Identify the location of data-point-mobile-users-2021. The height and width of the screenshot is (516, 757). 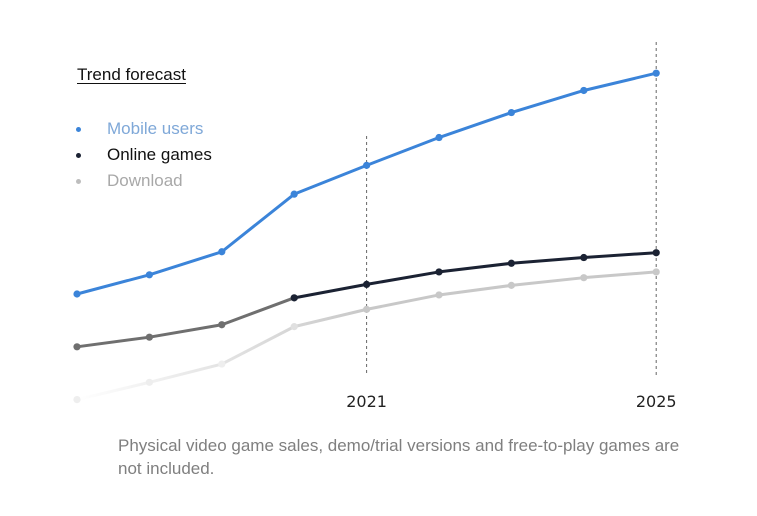
(367, 165).